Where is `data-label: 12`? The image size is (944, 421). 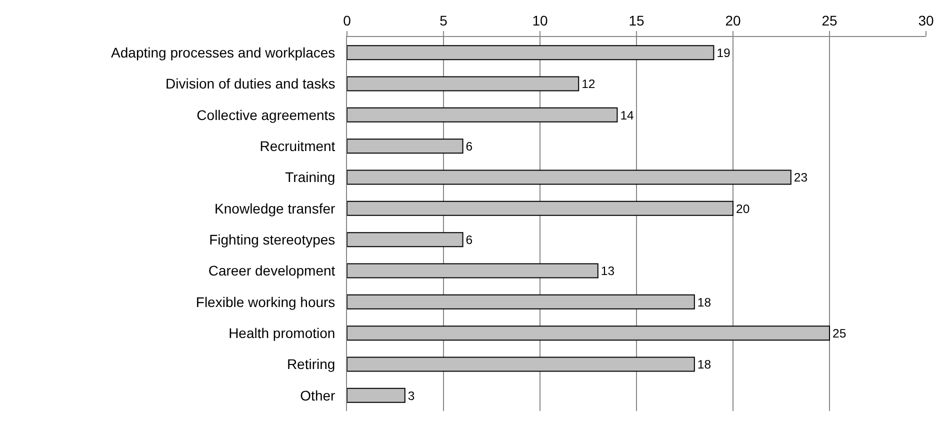
data-label: 12 is located at coordinates (589, 84).